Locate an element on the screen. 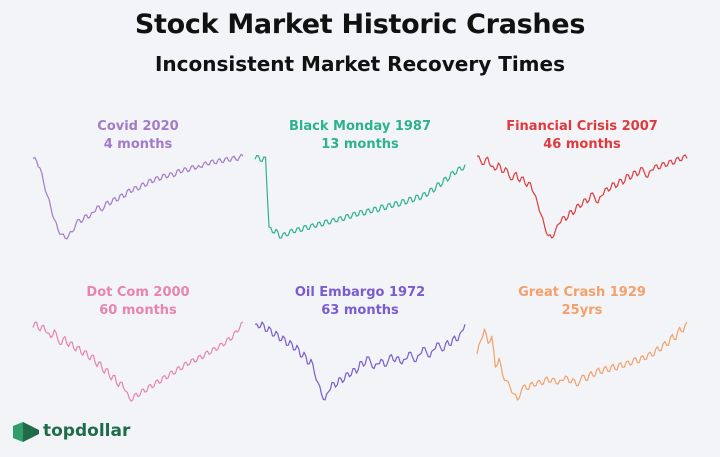 The image size is (720, 457). panel-title: Dot Com 2000 is located at coordinates (138, 292).